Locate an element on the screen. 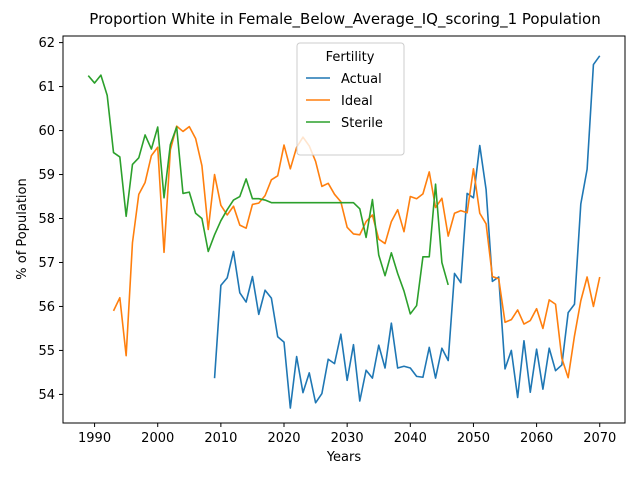 The height and width of the screenshot is (480, 640). x-axis: 1990 2000 2010 2020 2030 2040 2050 2060 2070 is located at coordinates (347, 434).